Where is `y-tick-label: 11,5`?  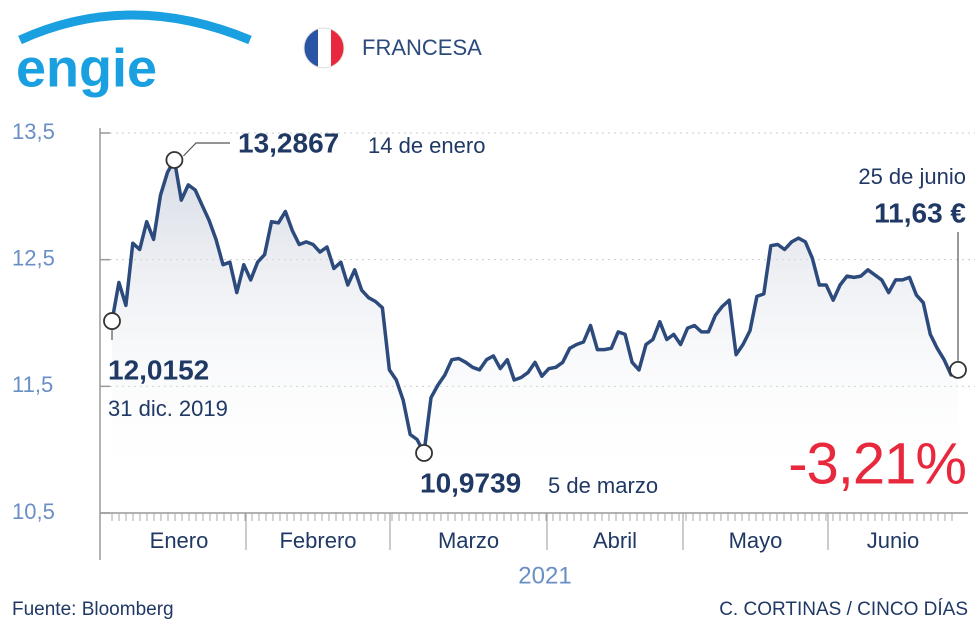 y-tick-label: 11,5 is located at coordinates (32, 384).